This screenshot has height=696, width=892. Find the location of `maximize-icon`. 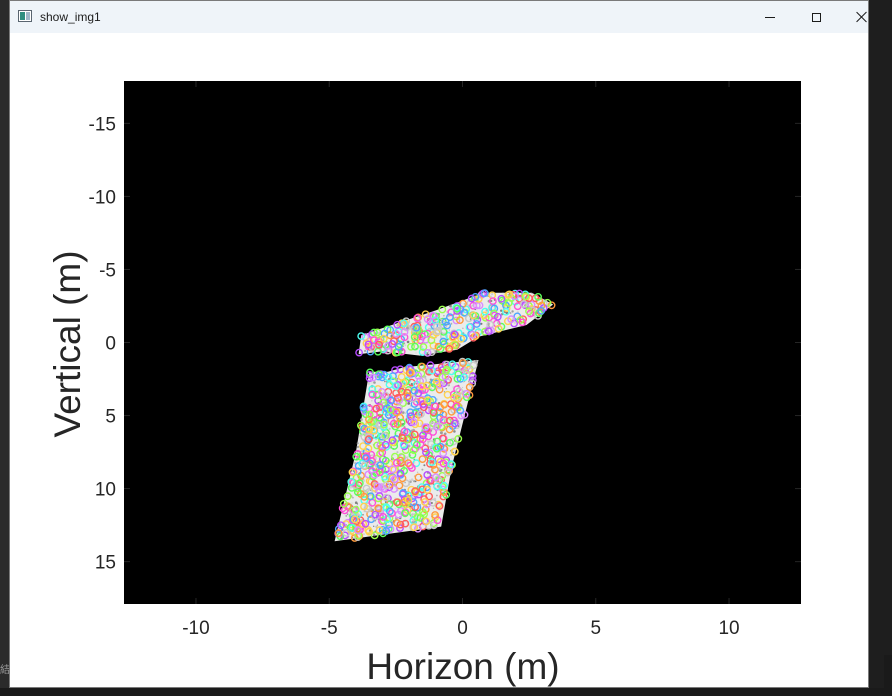

maximize-icon is located at coordinates (816, 17).